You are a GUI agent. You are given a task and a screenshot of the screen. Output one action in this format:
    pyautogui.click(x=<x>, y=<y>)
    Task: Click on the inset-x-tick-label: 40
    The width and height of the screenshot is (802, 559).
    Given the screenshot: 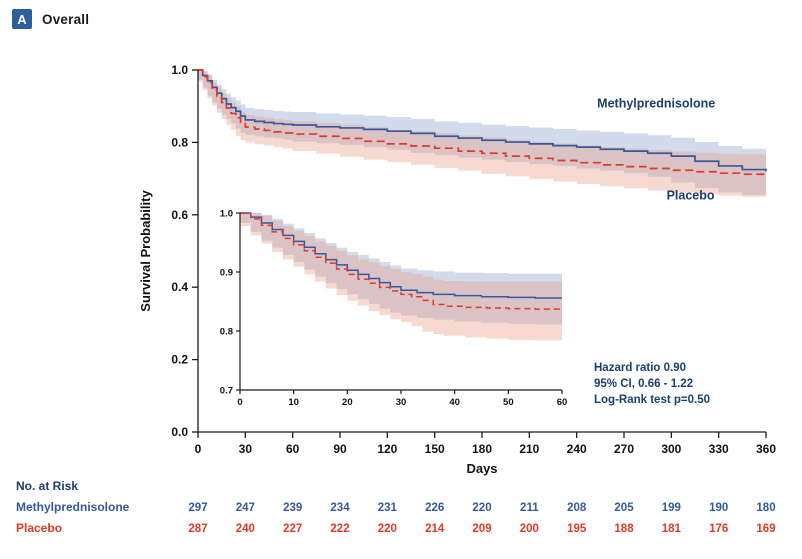 What is the action you would take?
    pyautogui.click(x=454, y=402)
    